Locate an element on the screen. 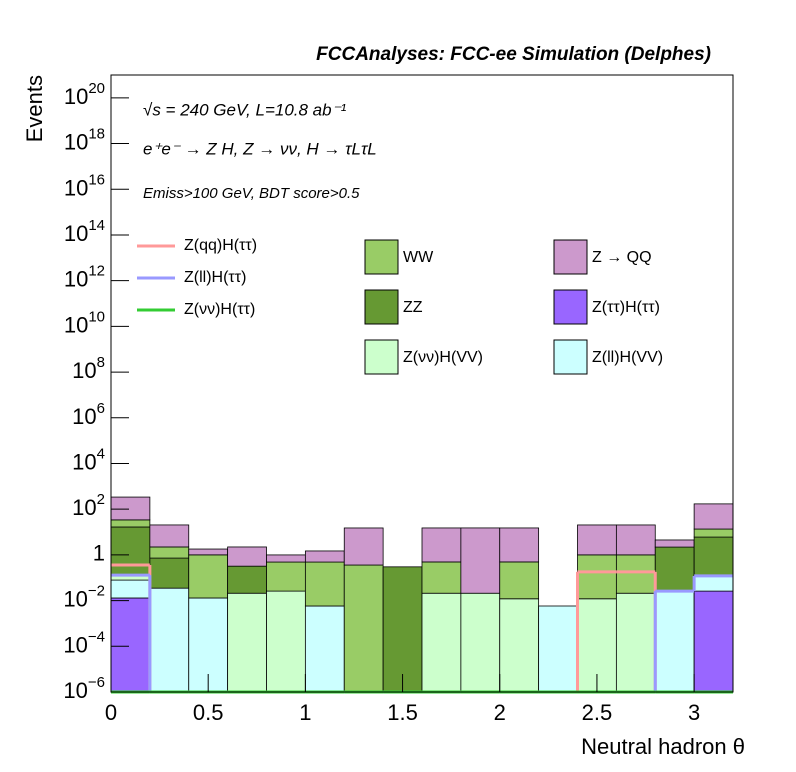  legend-label: WW is located at coordinates (418, 257).